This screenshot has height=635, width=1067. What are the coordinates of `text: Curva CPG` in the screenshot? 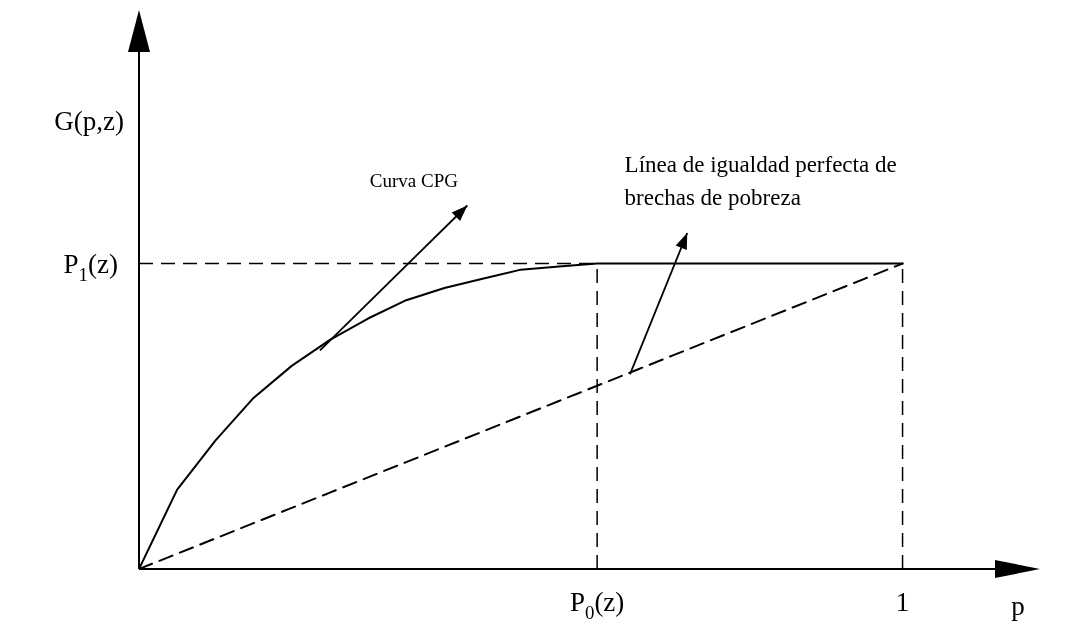 It's located at (414, 181).